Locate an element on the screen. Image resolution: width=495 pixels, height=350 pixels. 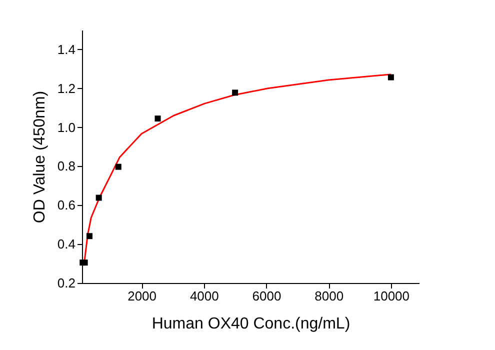
y-axis-title: OD Value (450nm) is located at coordinates (39, 157).